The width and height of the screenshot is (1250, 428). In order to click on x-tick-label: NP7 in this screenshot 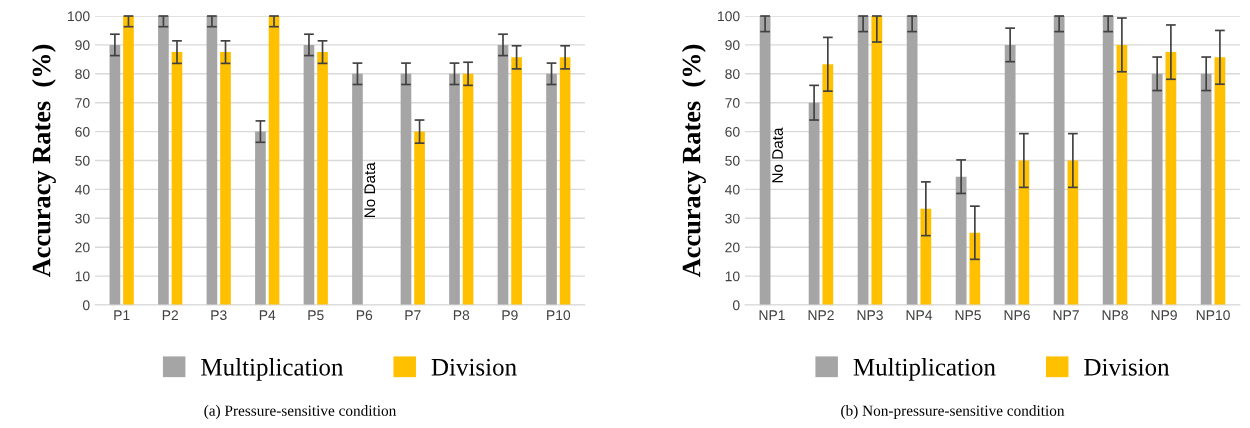, I will do `click(1066, 315)`.